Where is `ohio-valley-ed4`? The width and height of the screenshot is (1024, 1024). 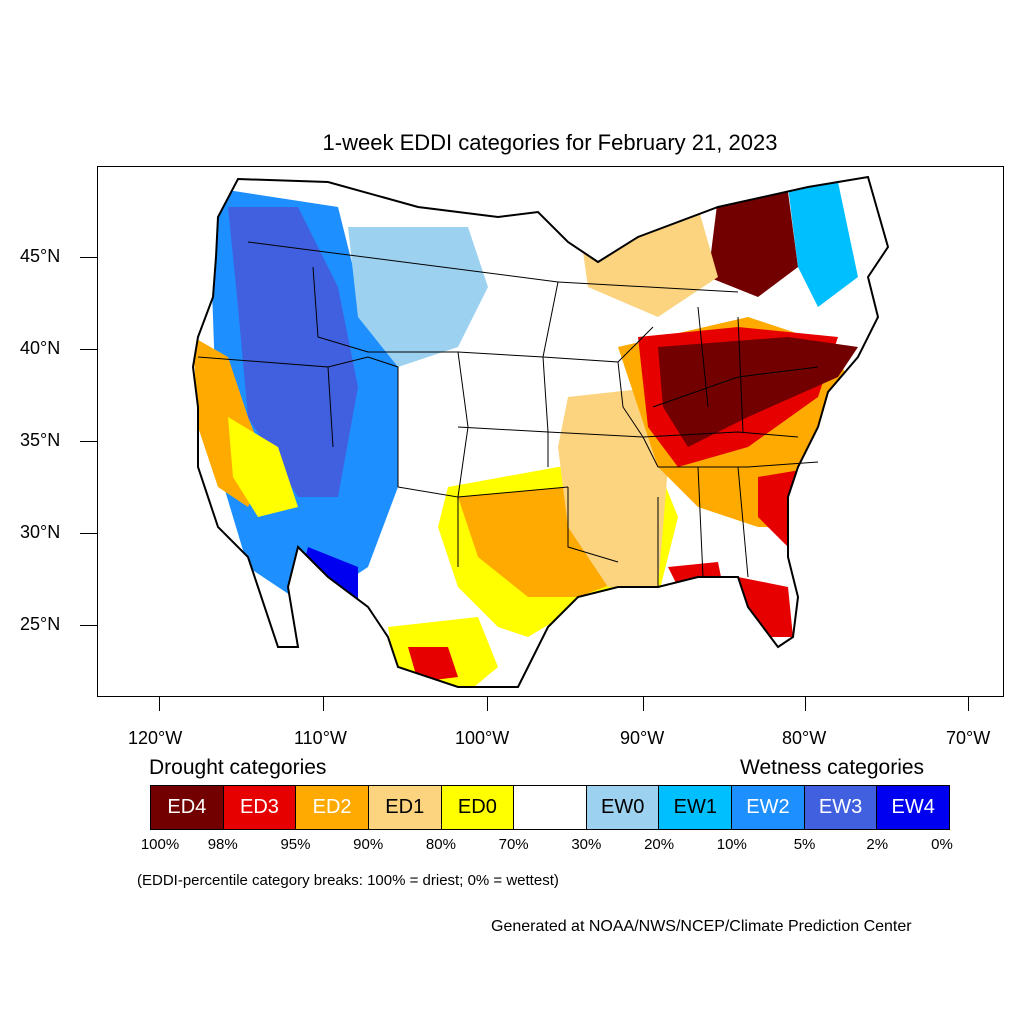 ohio-valley-ed4 is located at coordinates (758, 392).